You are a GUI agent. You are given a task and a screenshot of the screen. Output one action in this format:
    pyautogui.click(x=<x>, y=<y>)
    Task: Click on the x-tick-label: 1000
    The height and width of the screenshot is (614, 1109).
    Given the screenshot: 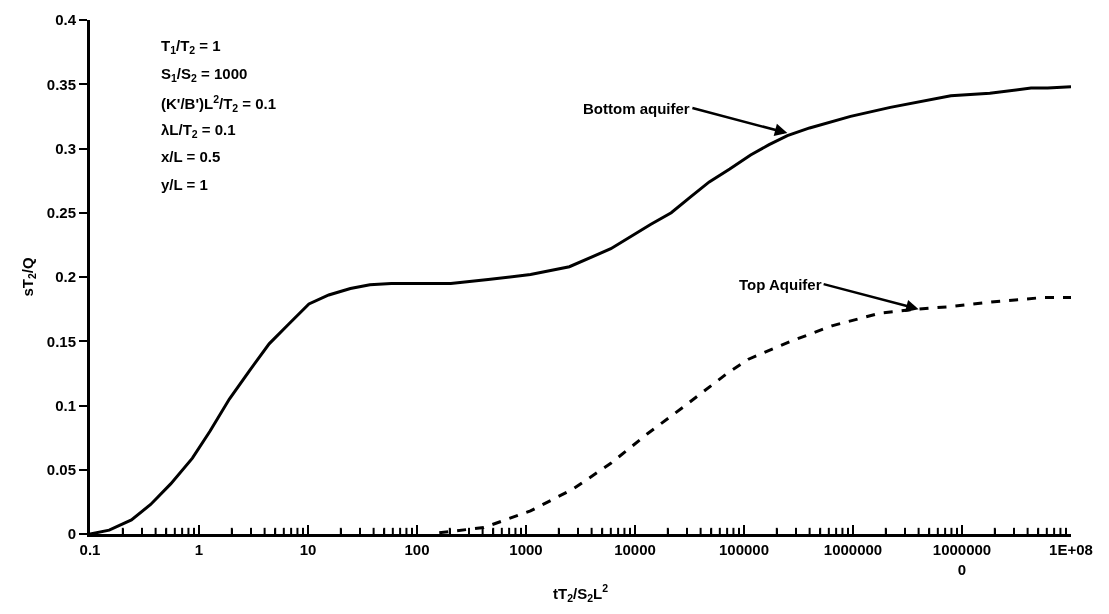 What is the action you would take?
    pyautogui.click(x=526, y=549)
    